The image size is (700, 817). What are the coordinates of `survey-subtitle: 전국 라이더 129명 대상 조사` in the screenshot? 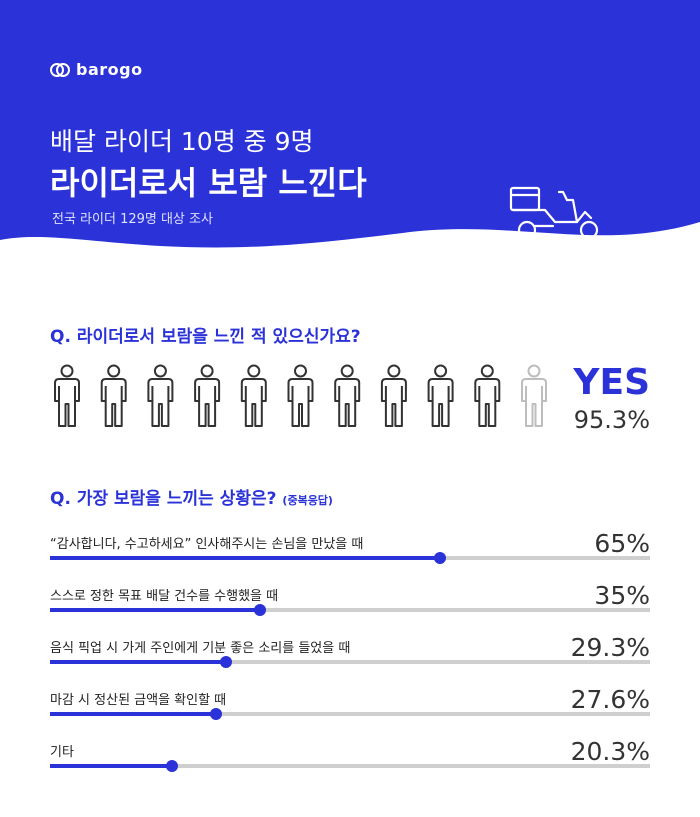 It's located at (132, 219).